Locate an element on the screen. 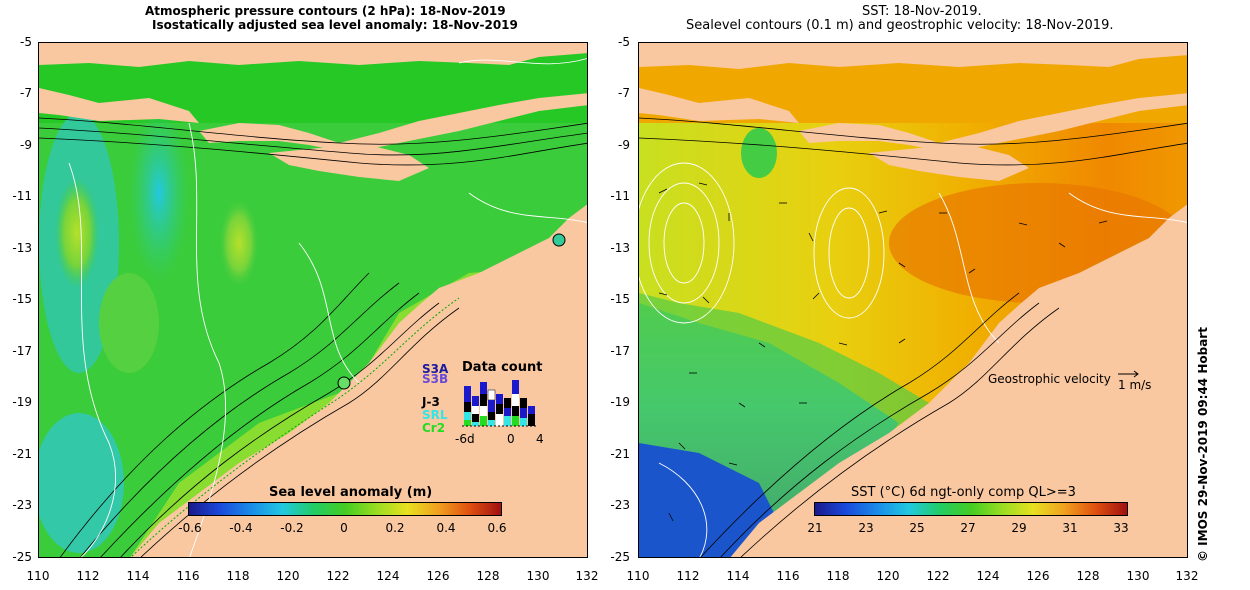 This screenshot has height=590, width=1250. left-xtick: 132 is located at coordinates (587, 576).